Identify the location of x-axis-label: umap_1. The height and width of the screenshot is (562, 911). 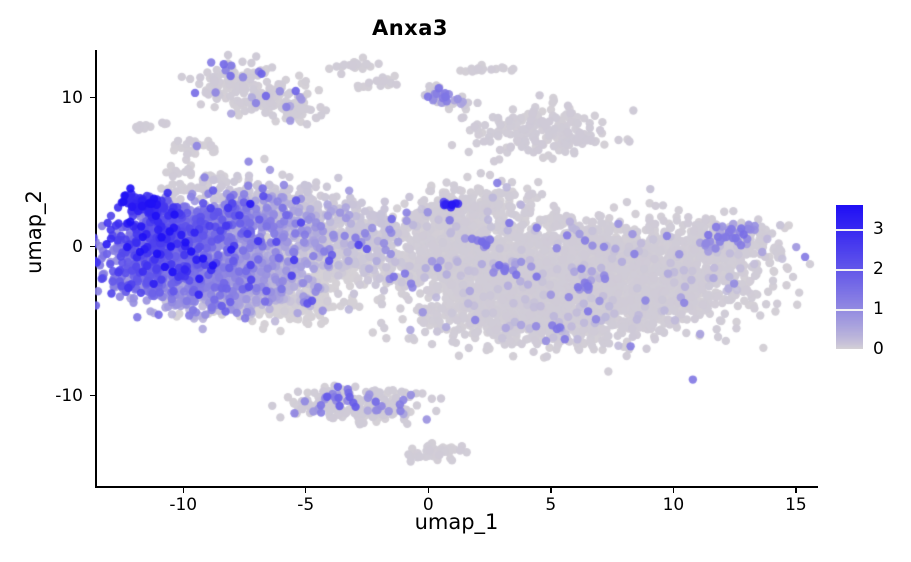
(456, 522).